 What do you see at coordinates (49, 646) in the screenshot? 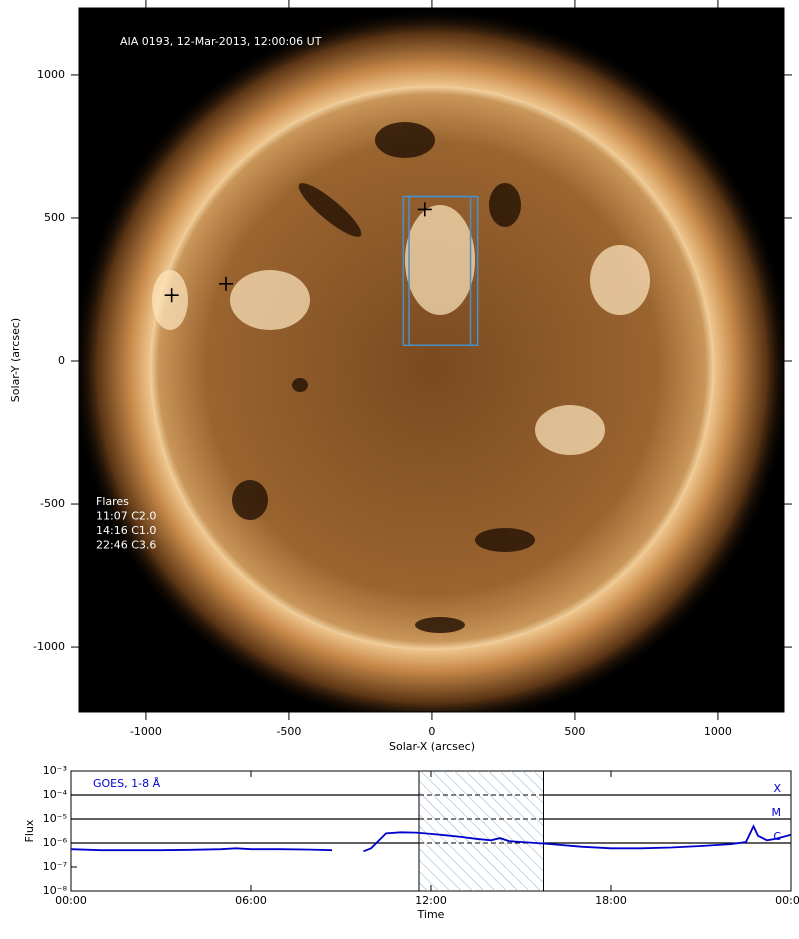
I see `y-tick-label: -1000` at bounding box center [49, 646].